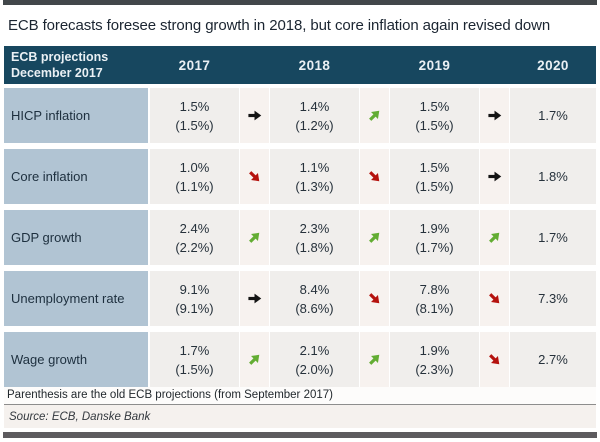  Describe the element at coordinates (300, 435) in the screenshot. I see `bottom-border-bar` at that location.